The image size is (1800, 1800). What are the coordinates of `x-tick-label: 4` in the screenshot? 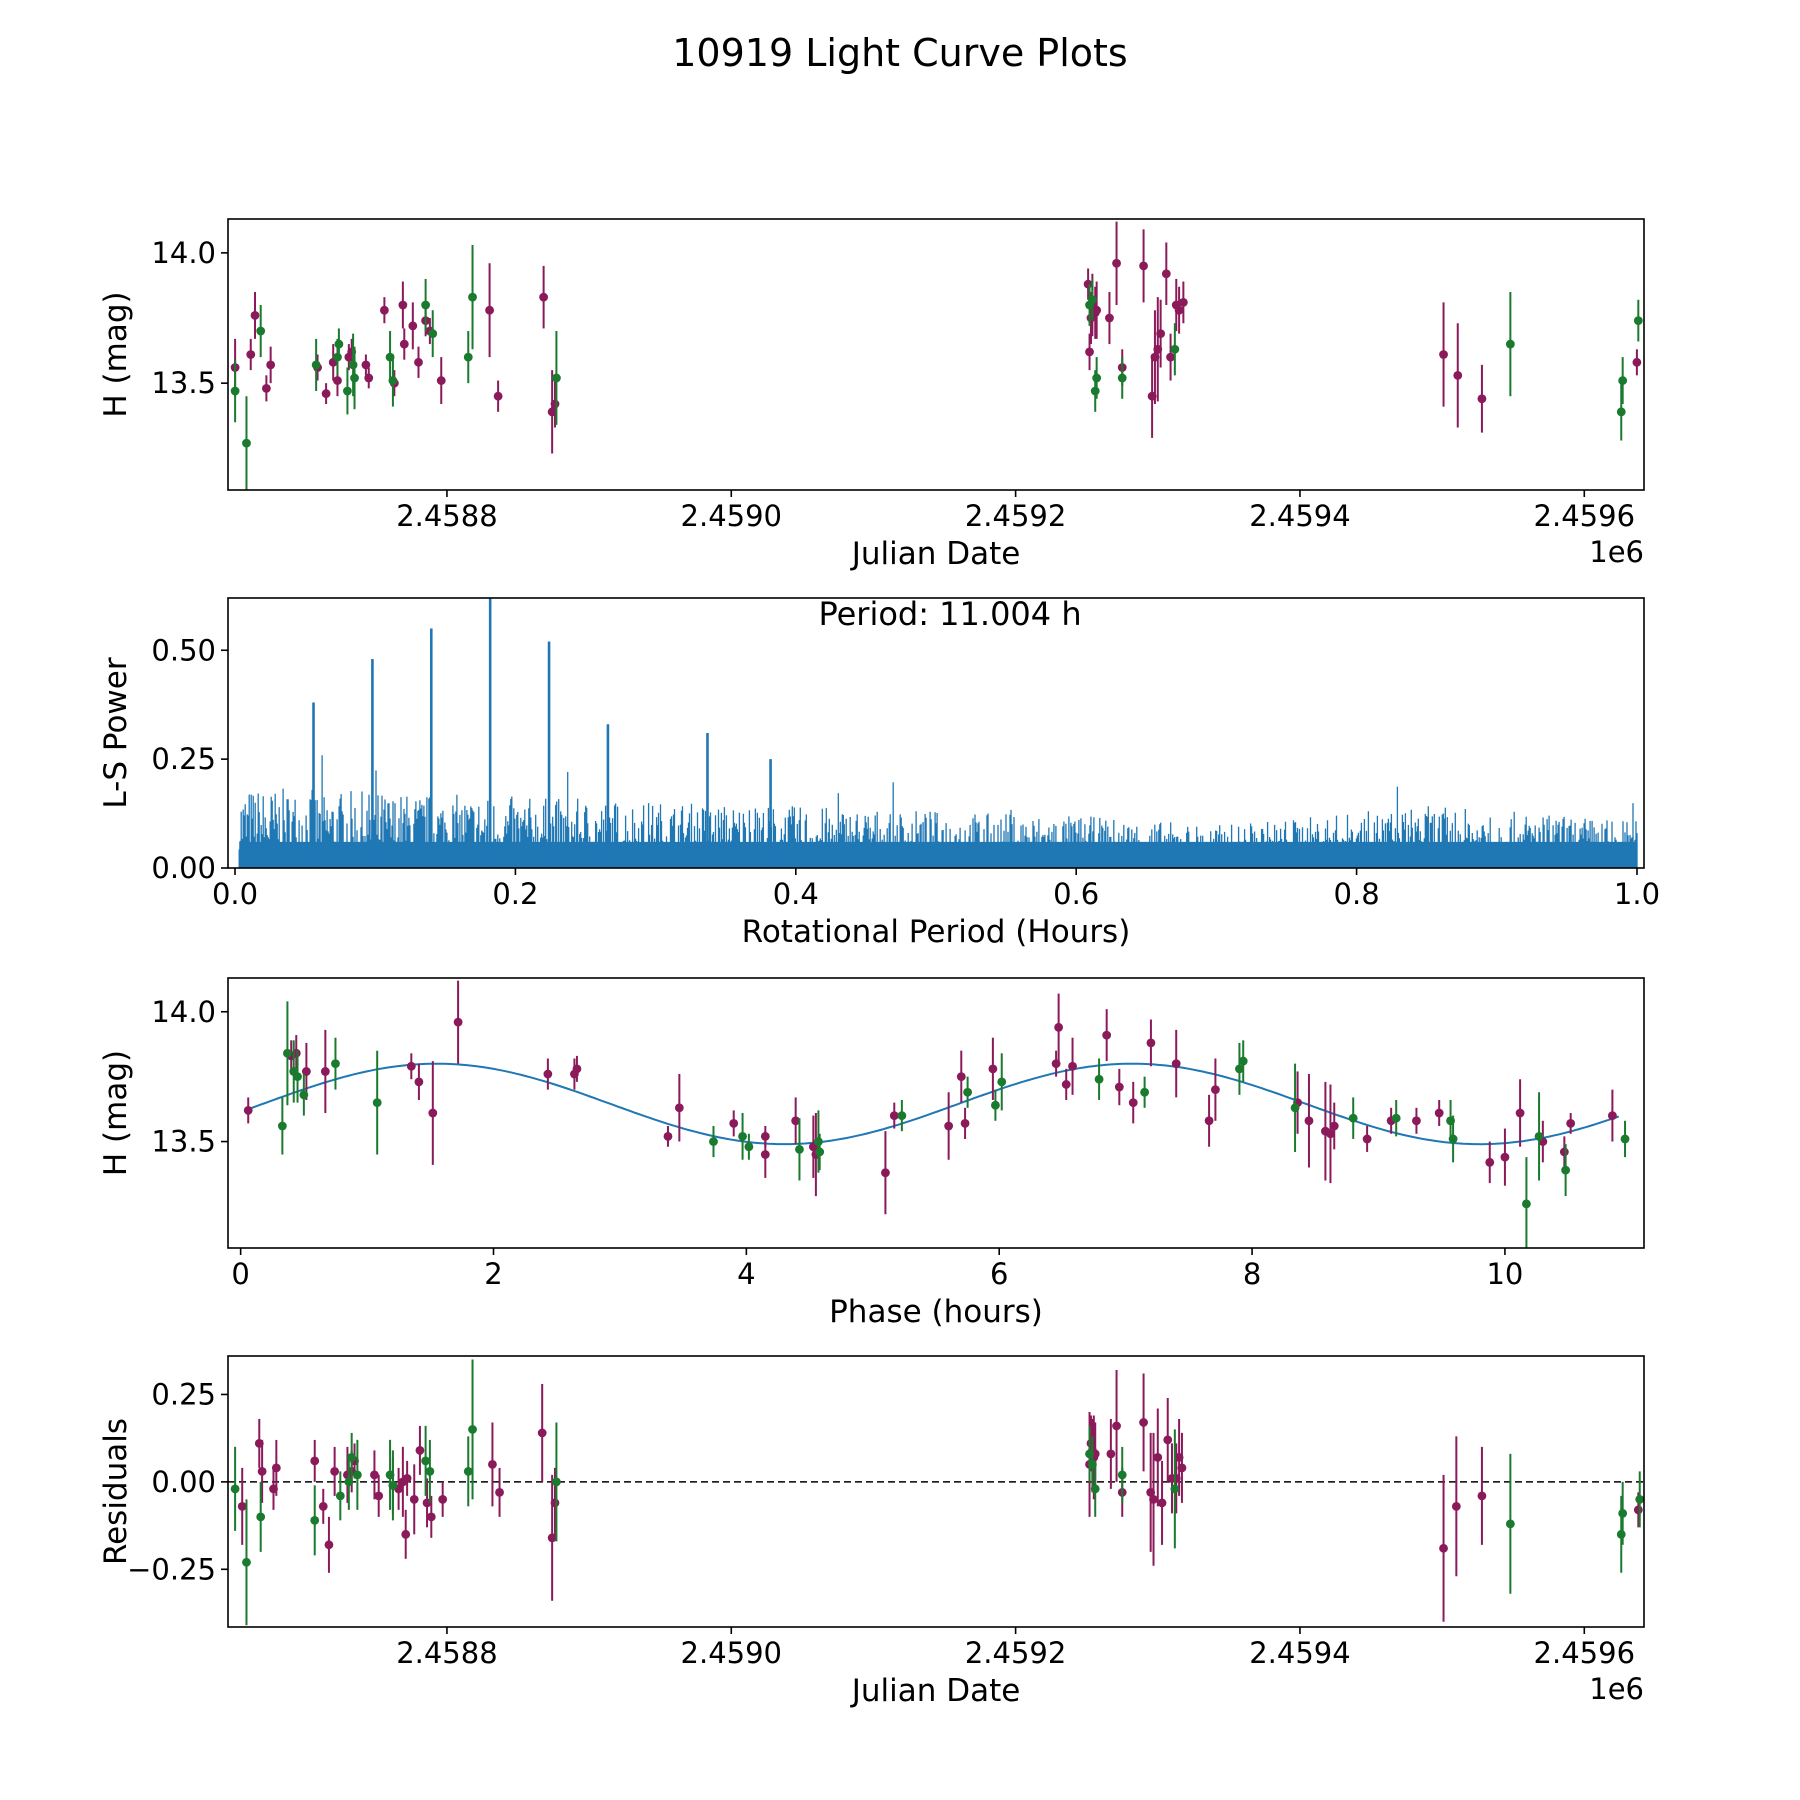 It's located at (746, 1274).